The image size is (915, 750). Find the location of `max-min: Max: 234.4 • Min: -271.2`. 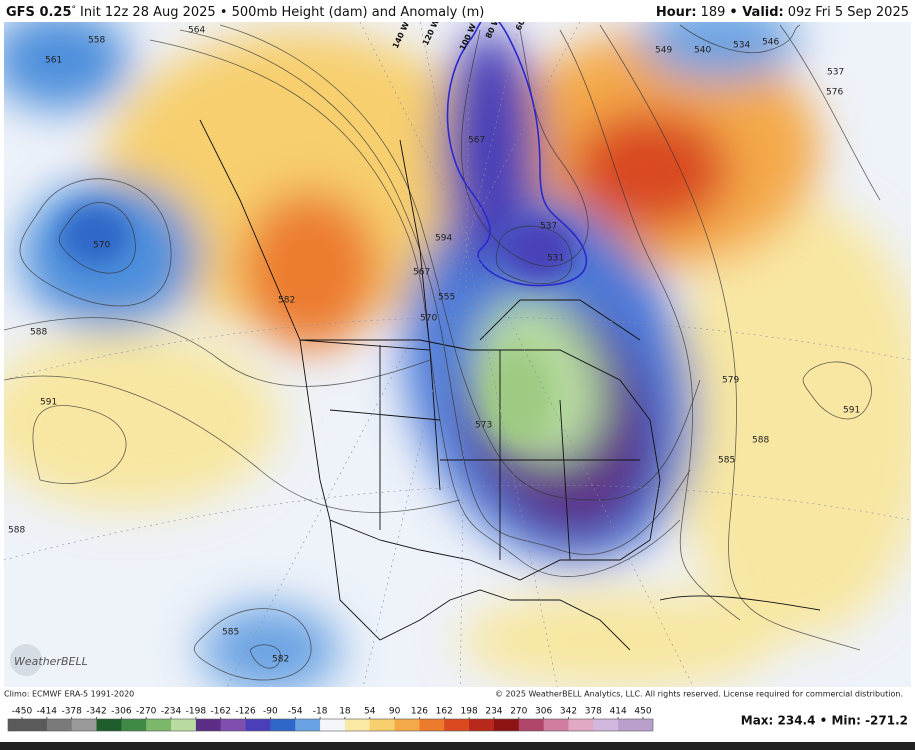

max-min: Max: 234.4 • Min: -271.2 is located at coordinates (824, 721).